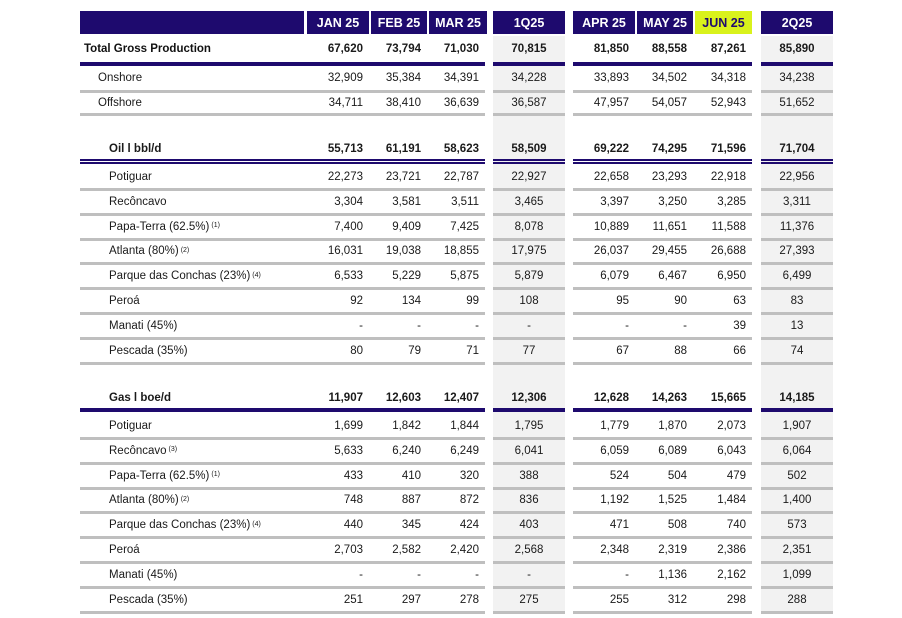 The height and width of the screenshot is (618, 902). What do you see at coordinates (672, 201) in the screenshot?
I see `value-cell: 3,250` at bounding box center [672, 201].